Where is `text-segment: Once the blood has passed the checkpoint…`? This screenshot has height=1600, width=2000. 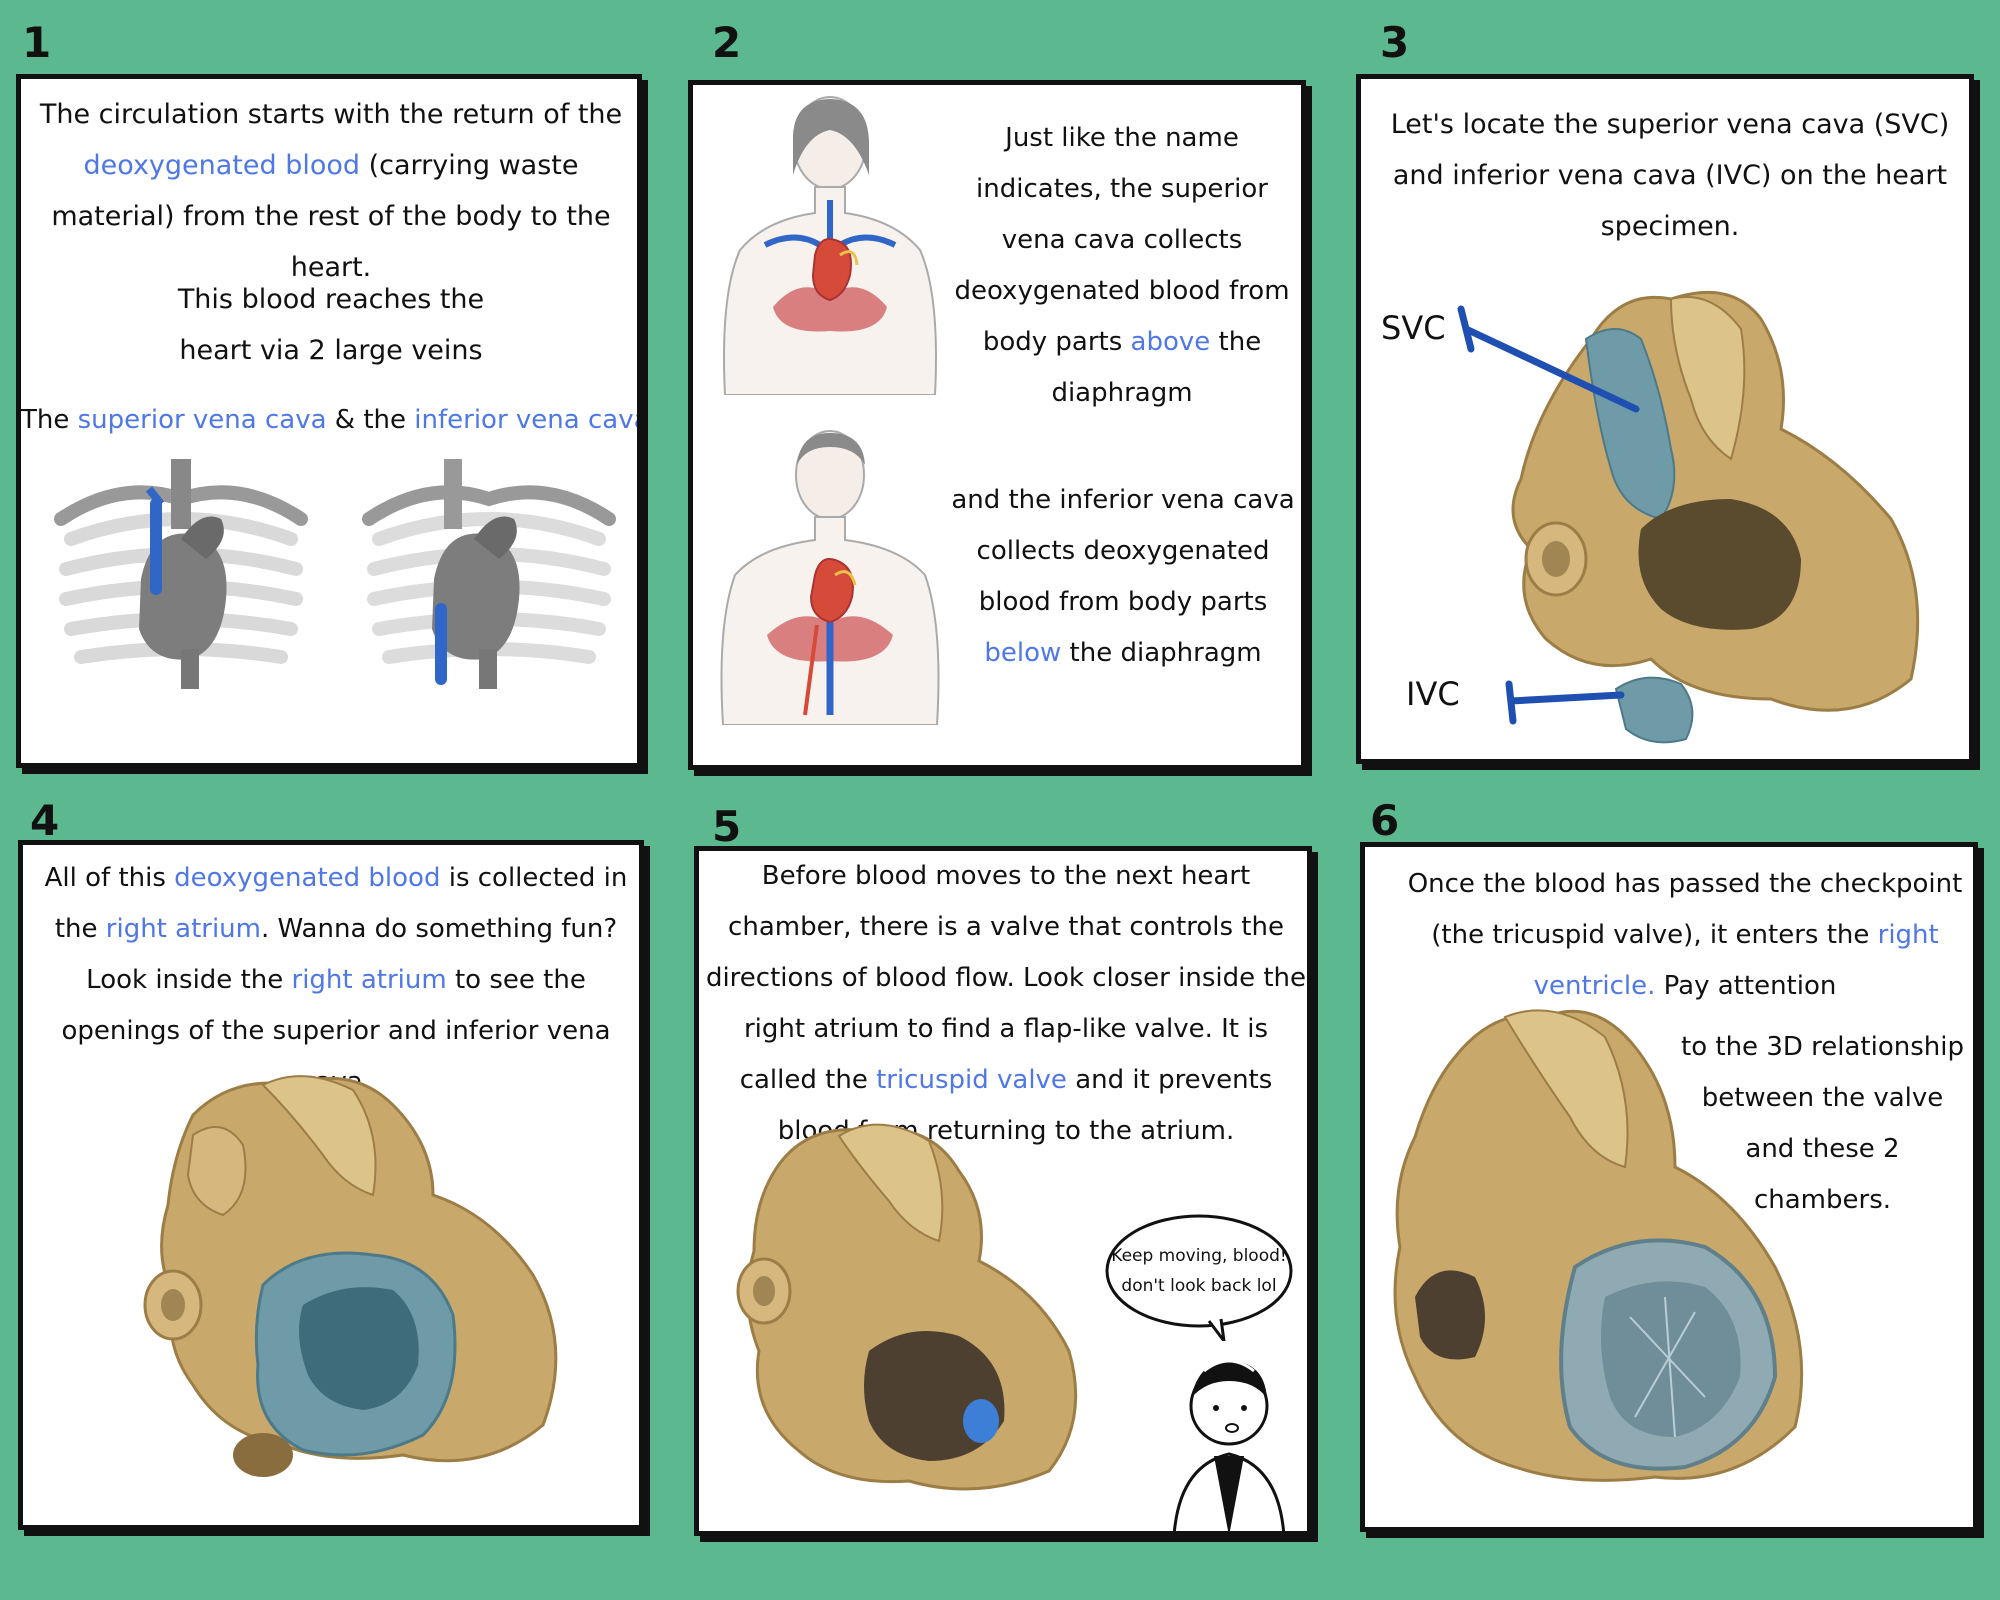
text-segment: Once the blood has passed the checkpoint… is located at coordinates (1685, 909).